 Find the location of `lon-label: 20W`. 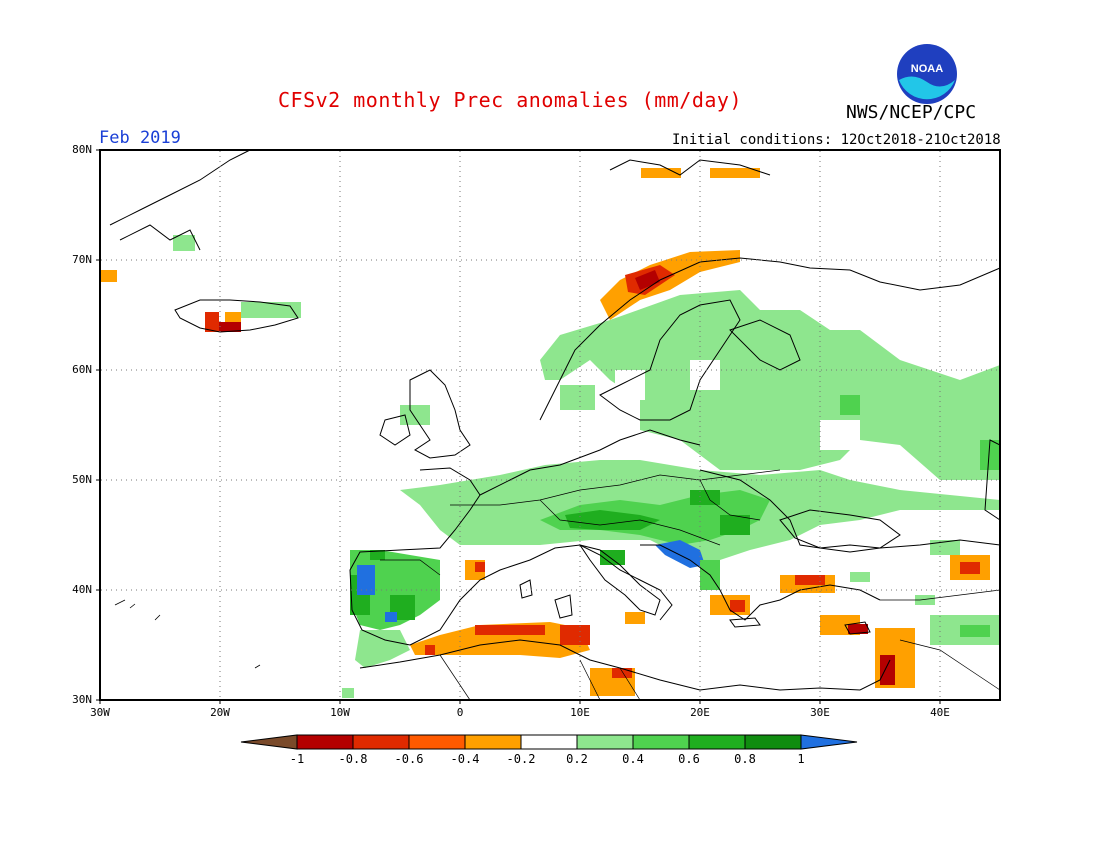

lon-label: 20W is located at coordinates (220, 712).